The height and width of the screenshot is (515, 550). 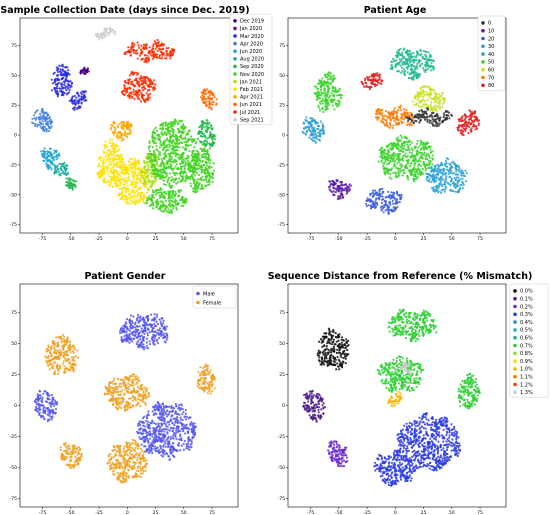 I want to click on x-tick-label: 25, so click(x=424, y=239).